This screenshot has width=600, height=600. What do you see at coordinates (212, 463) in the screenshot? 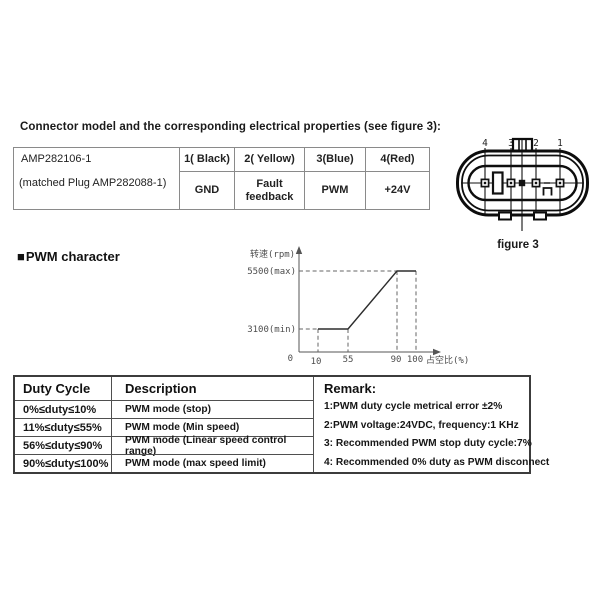
I see `duty-row-4-desc: PWM mode (max speed limit)` at bounding box center [212, 463].